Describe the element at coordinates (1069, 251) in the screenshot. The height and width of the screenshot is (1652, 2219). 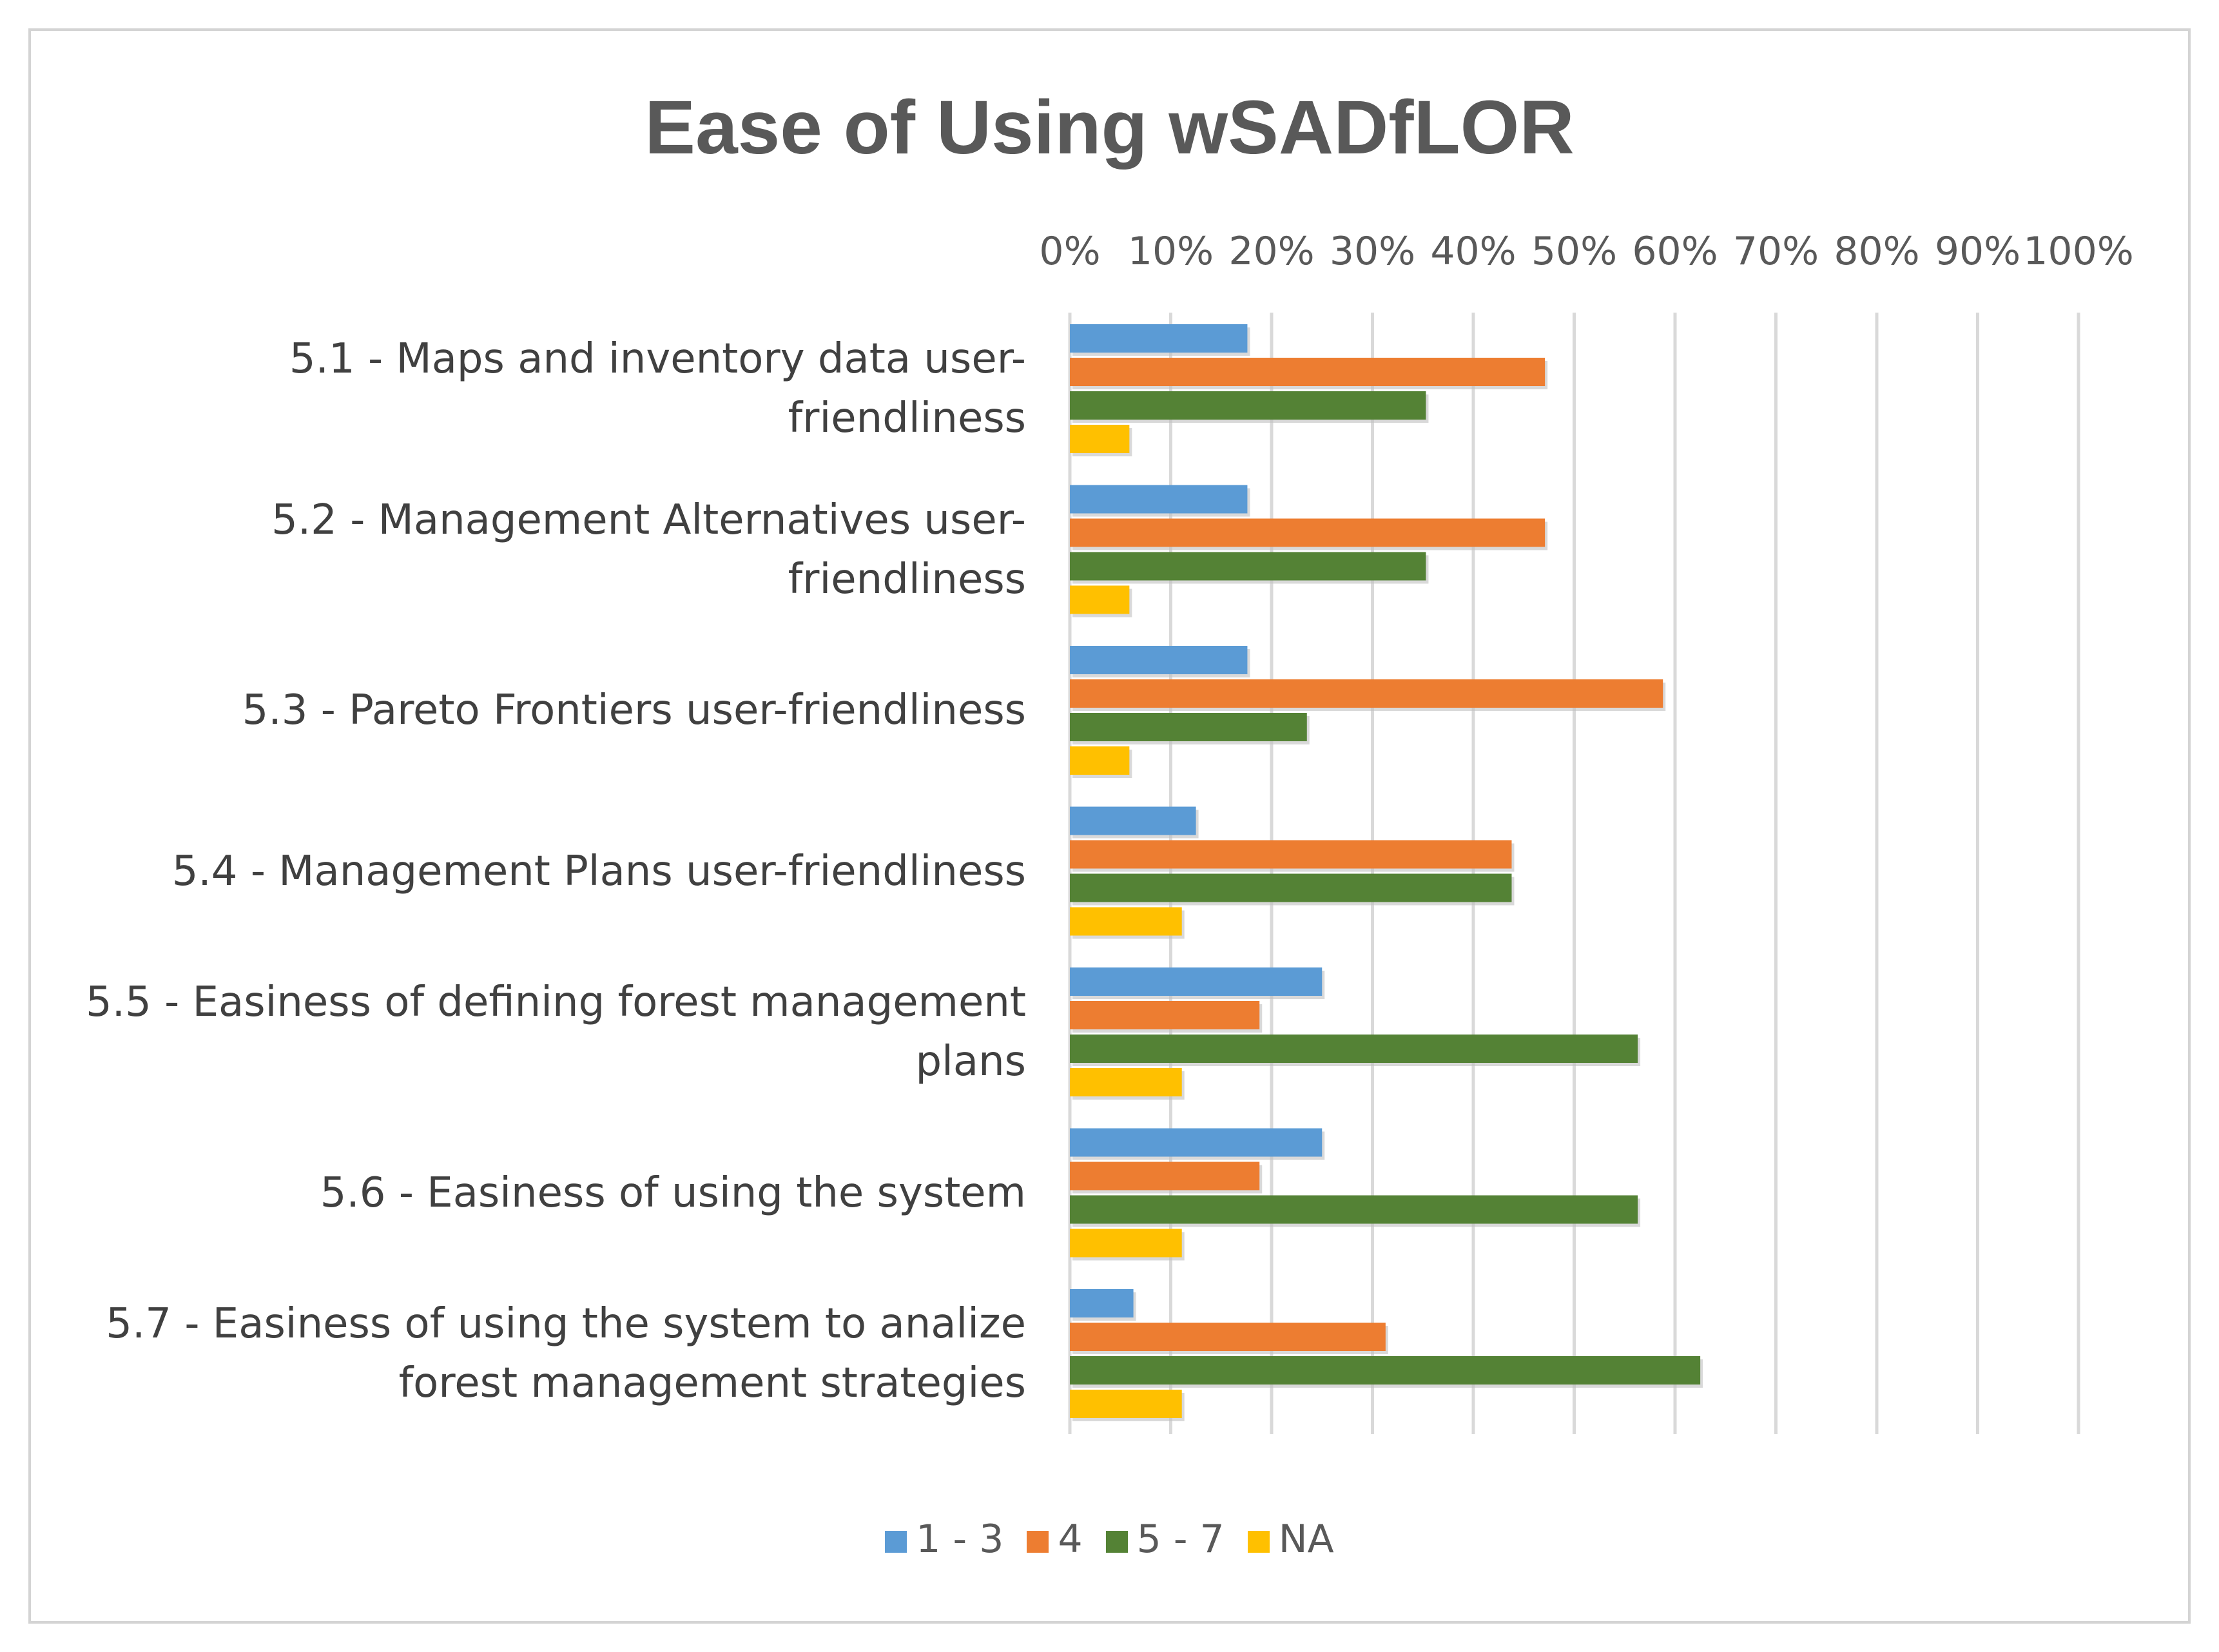
I see `x-tick-label: 0%` at that location.